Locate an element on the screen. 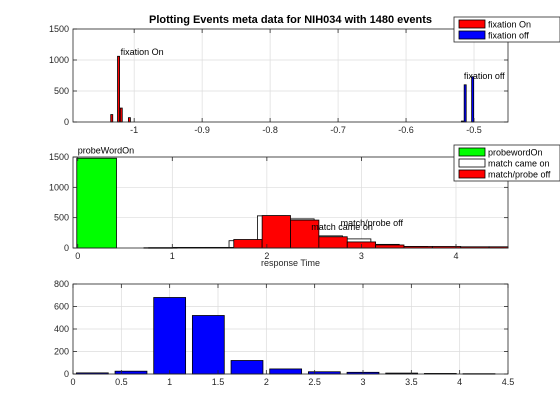 The width and height of the screenshot is (560, 420). annotation: match/probe off is located at coordinates (372, 223).